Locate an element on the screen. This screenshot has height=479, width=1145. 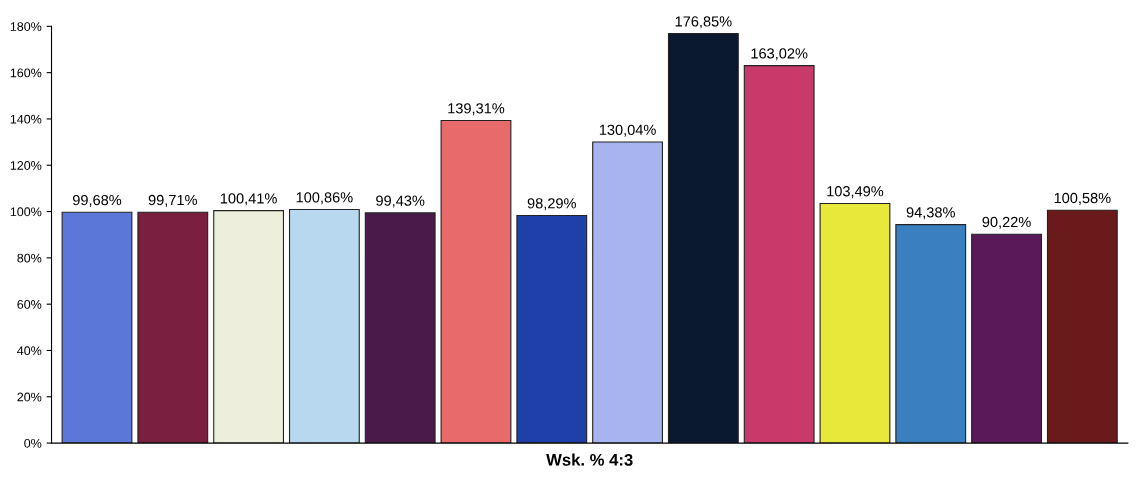
data-label: 90,22% is located at coordinates (1006, 222).